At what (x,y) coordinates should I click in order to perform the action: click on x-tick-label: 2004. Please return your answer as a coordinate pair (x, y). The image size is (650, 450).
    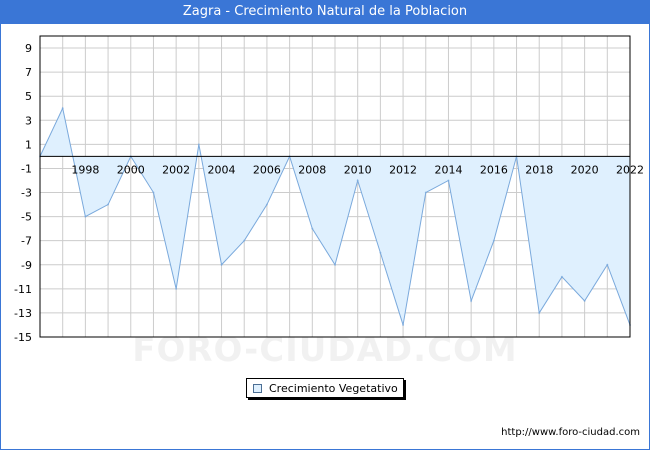
    Looking at the image, I should click on (222, 169).